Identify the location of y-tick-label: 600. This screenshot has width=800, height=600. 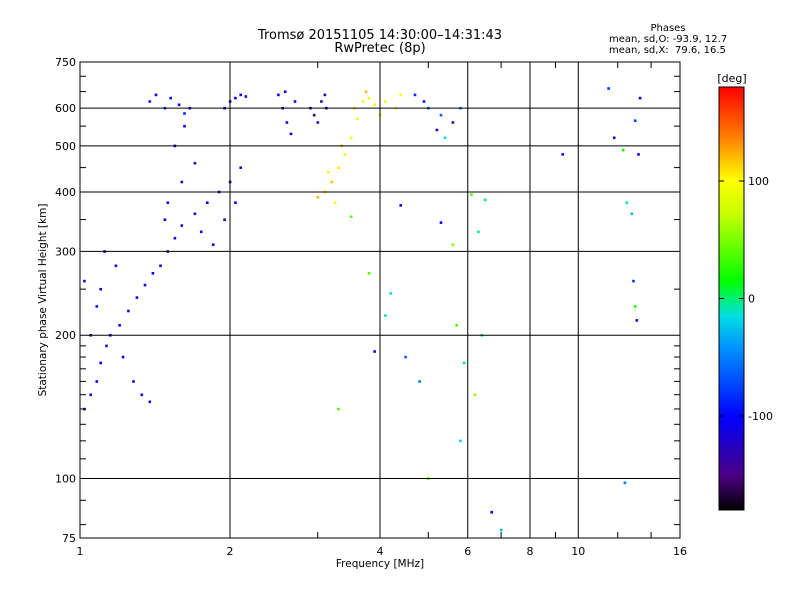
(65, 108).